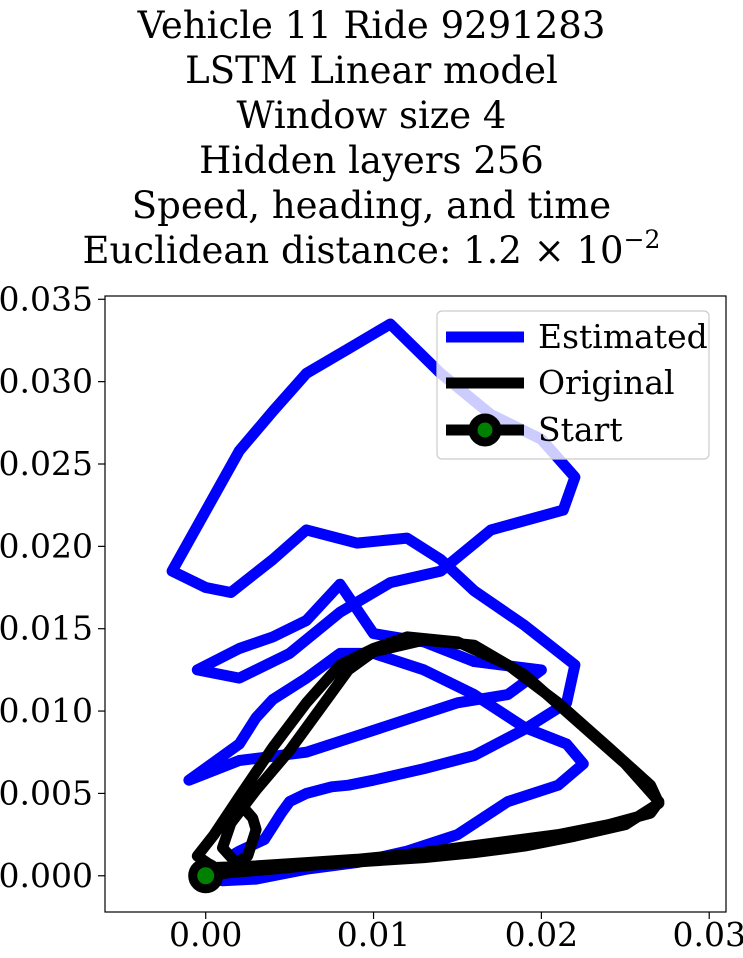 The height and width of the screenshot is (958, 743). I want to click on legend-start-marker, so click(485, 430).